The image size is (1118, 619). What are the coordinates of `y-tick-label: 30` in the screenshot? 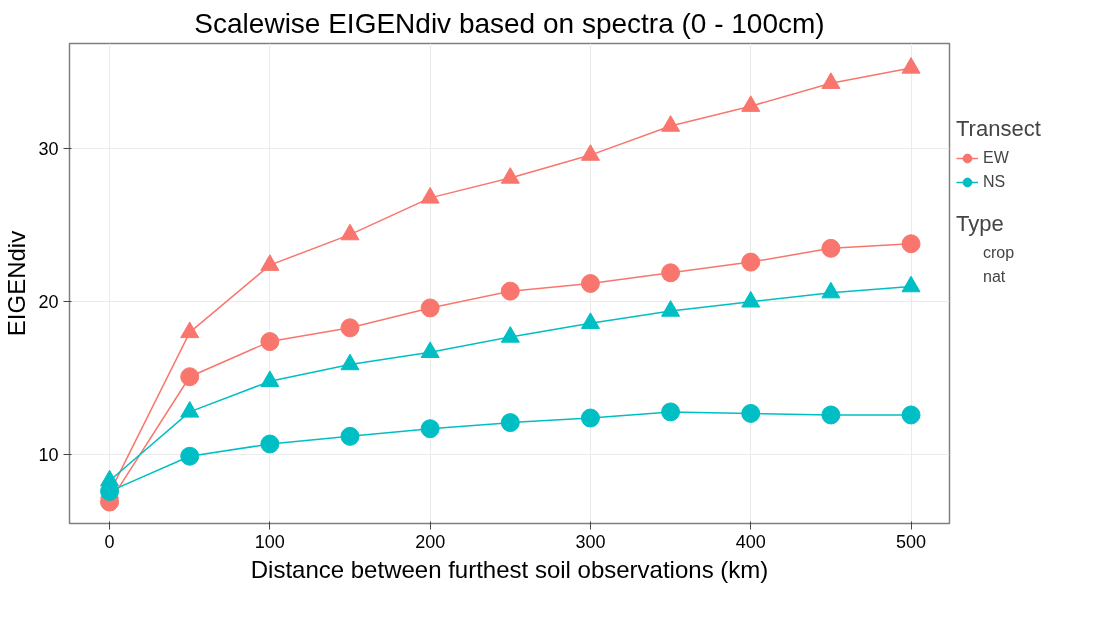 It's located at (48, 149).